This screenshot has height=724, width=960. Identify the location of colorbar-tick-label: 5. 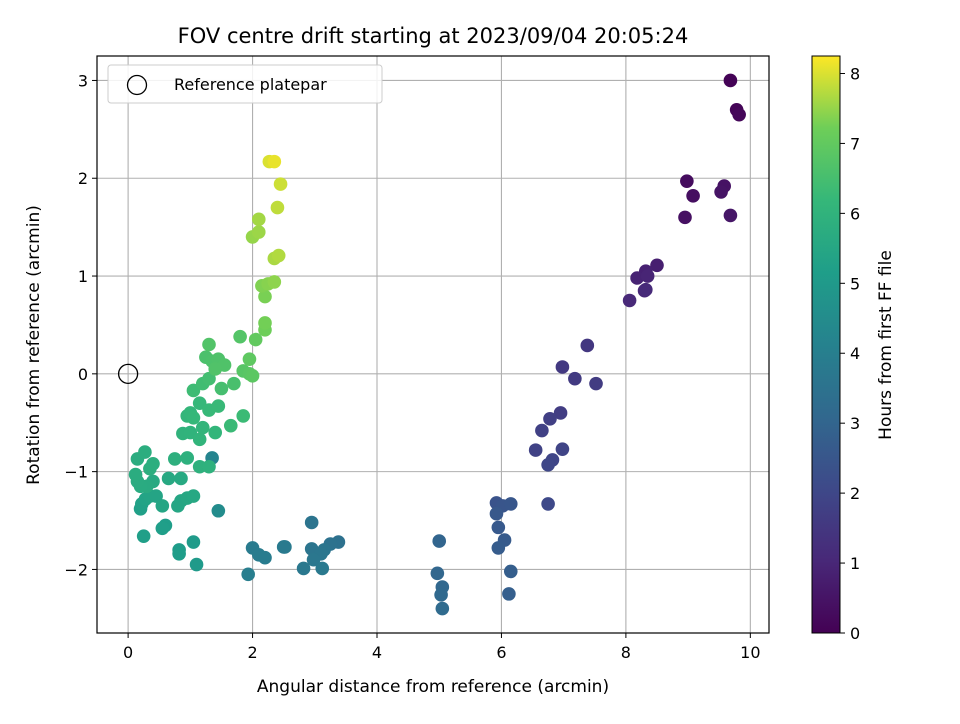
(855, 283).